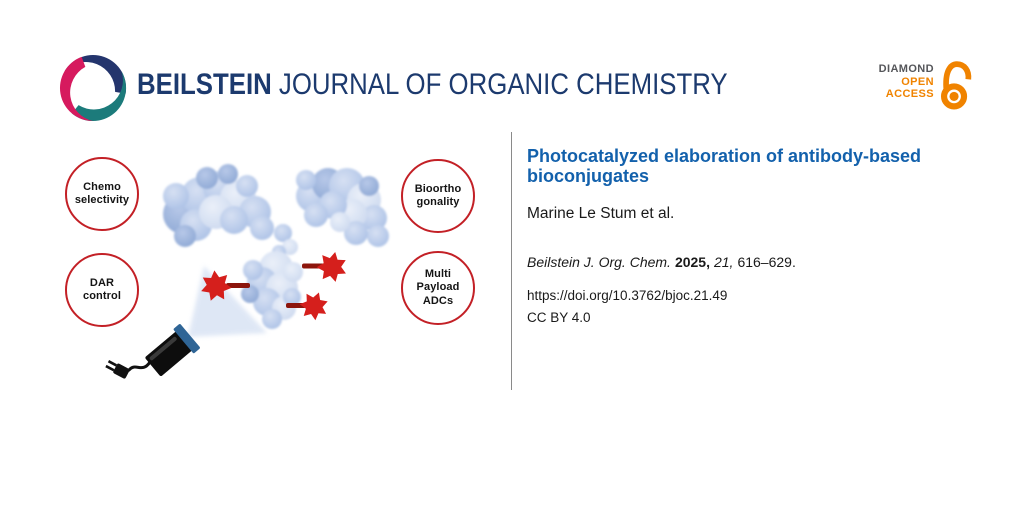 The height and width of the screenshot is (512, 1024). I want to click on license-label: CC BY 4.0, so click(559, 317).